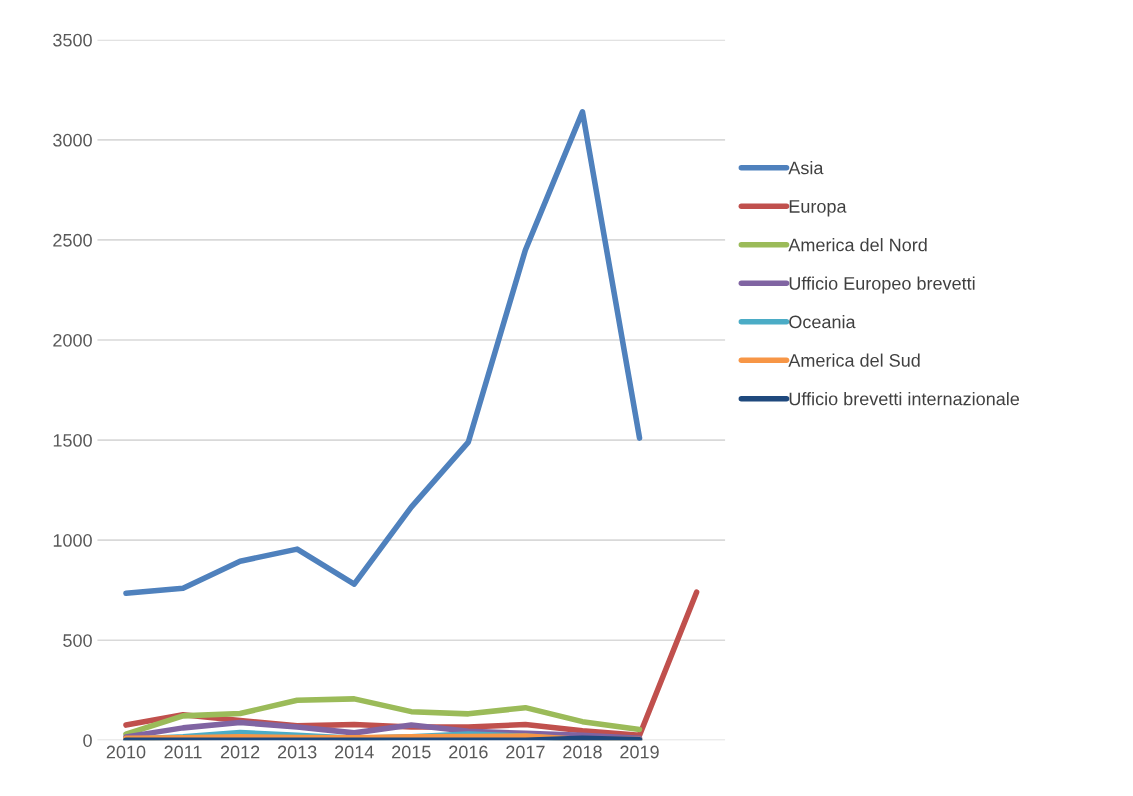 This screenshot has height=796, width=1133. What do you see at coordinates (582, 752) in the screenshot?
I see `x-tick-label: 2018` at bounding box center [582, 752].